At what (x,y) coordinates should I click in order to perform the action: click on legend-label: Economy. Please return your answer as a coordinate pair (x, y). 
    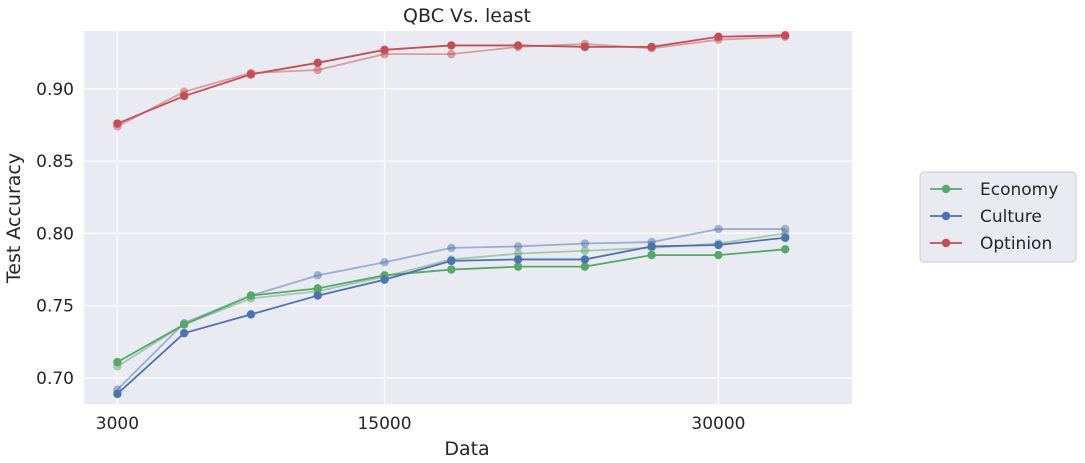
    Looking at the image, I should click on (1019, 190).